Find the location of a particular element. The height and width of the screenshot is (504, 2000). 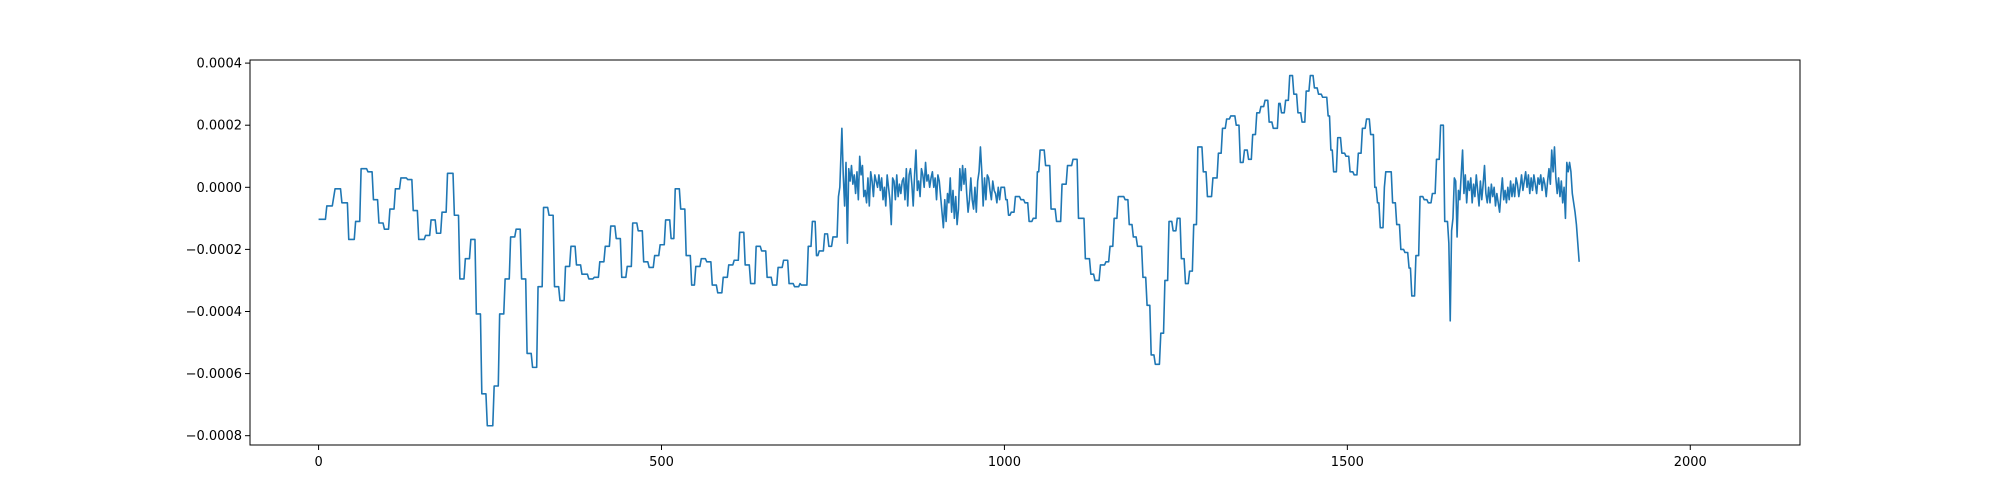

y-tick-label: −0.0004 is located at coordinates (214, 312).